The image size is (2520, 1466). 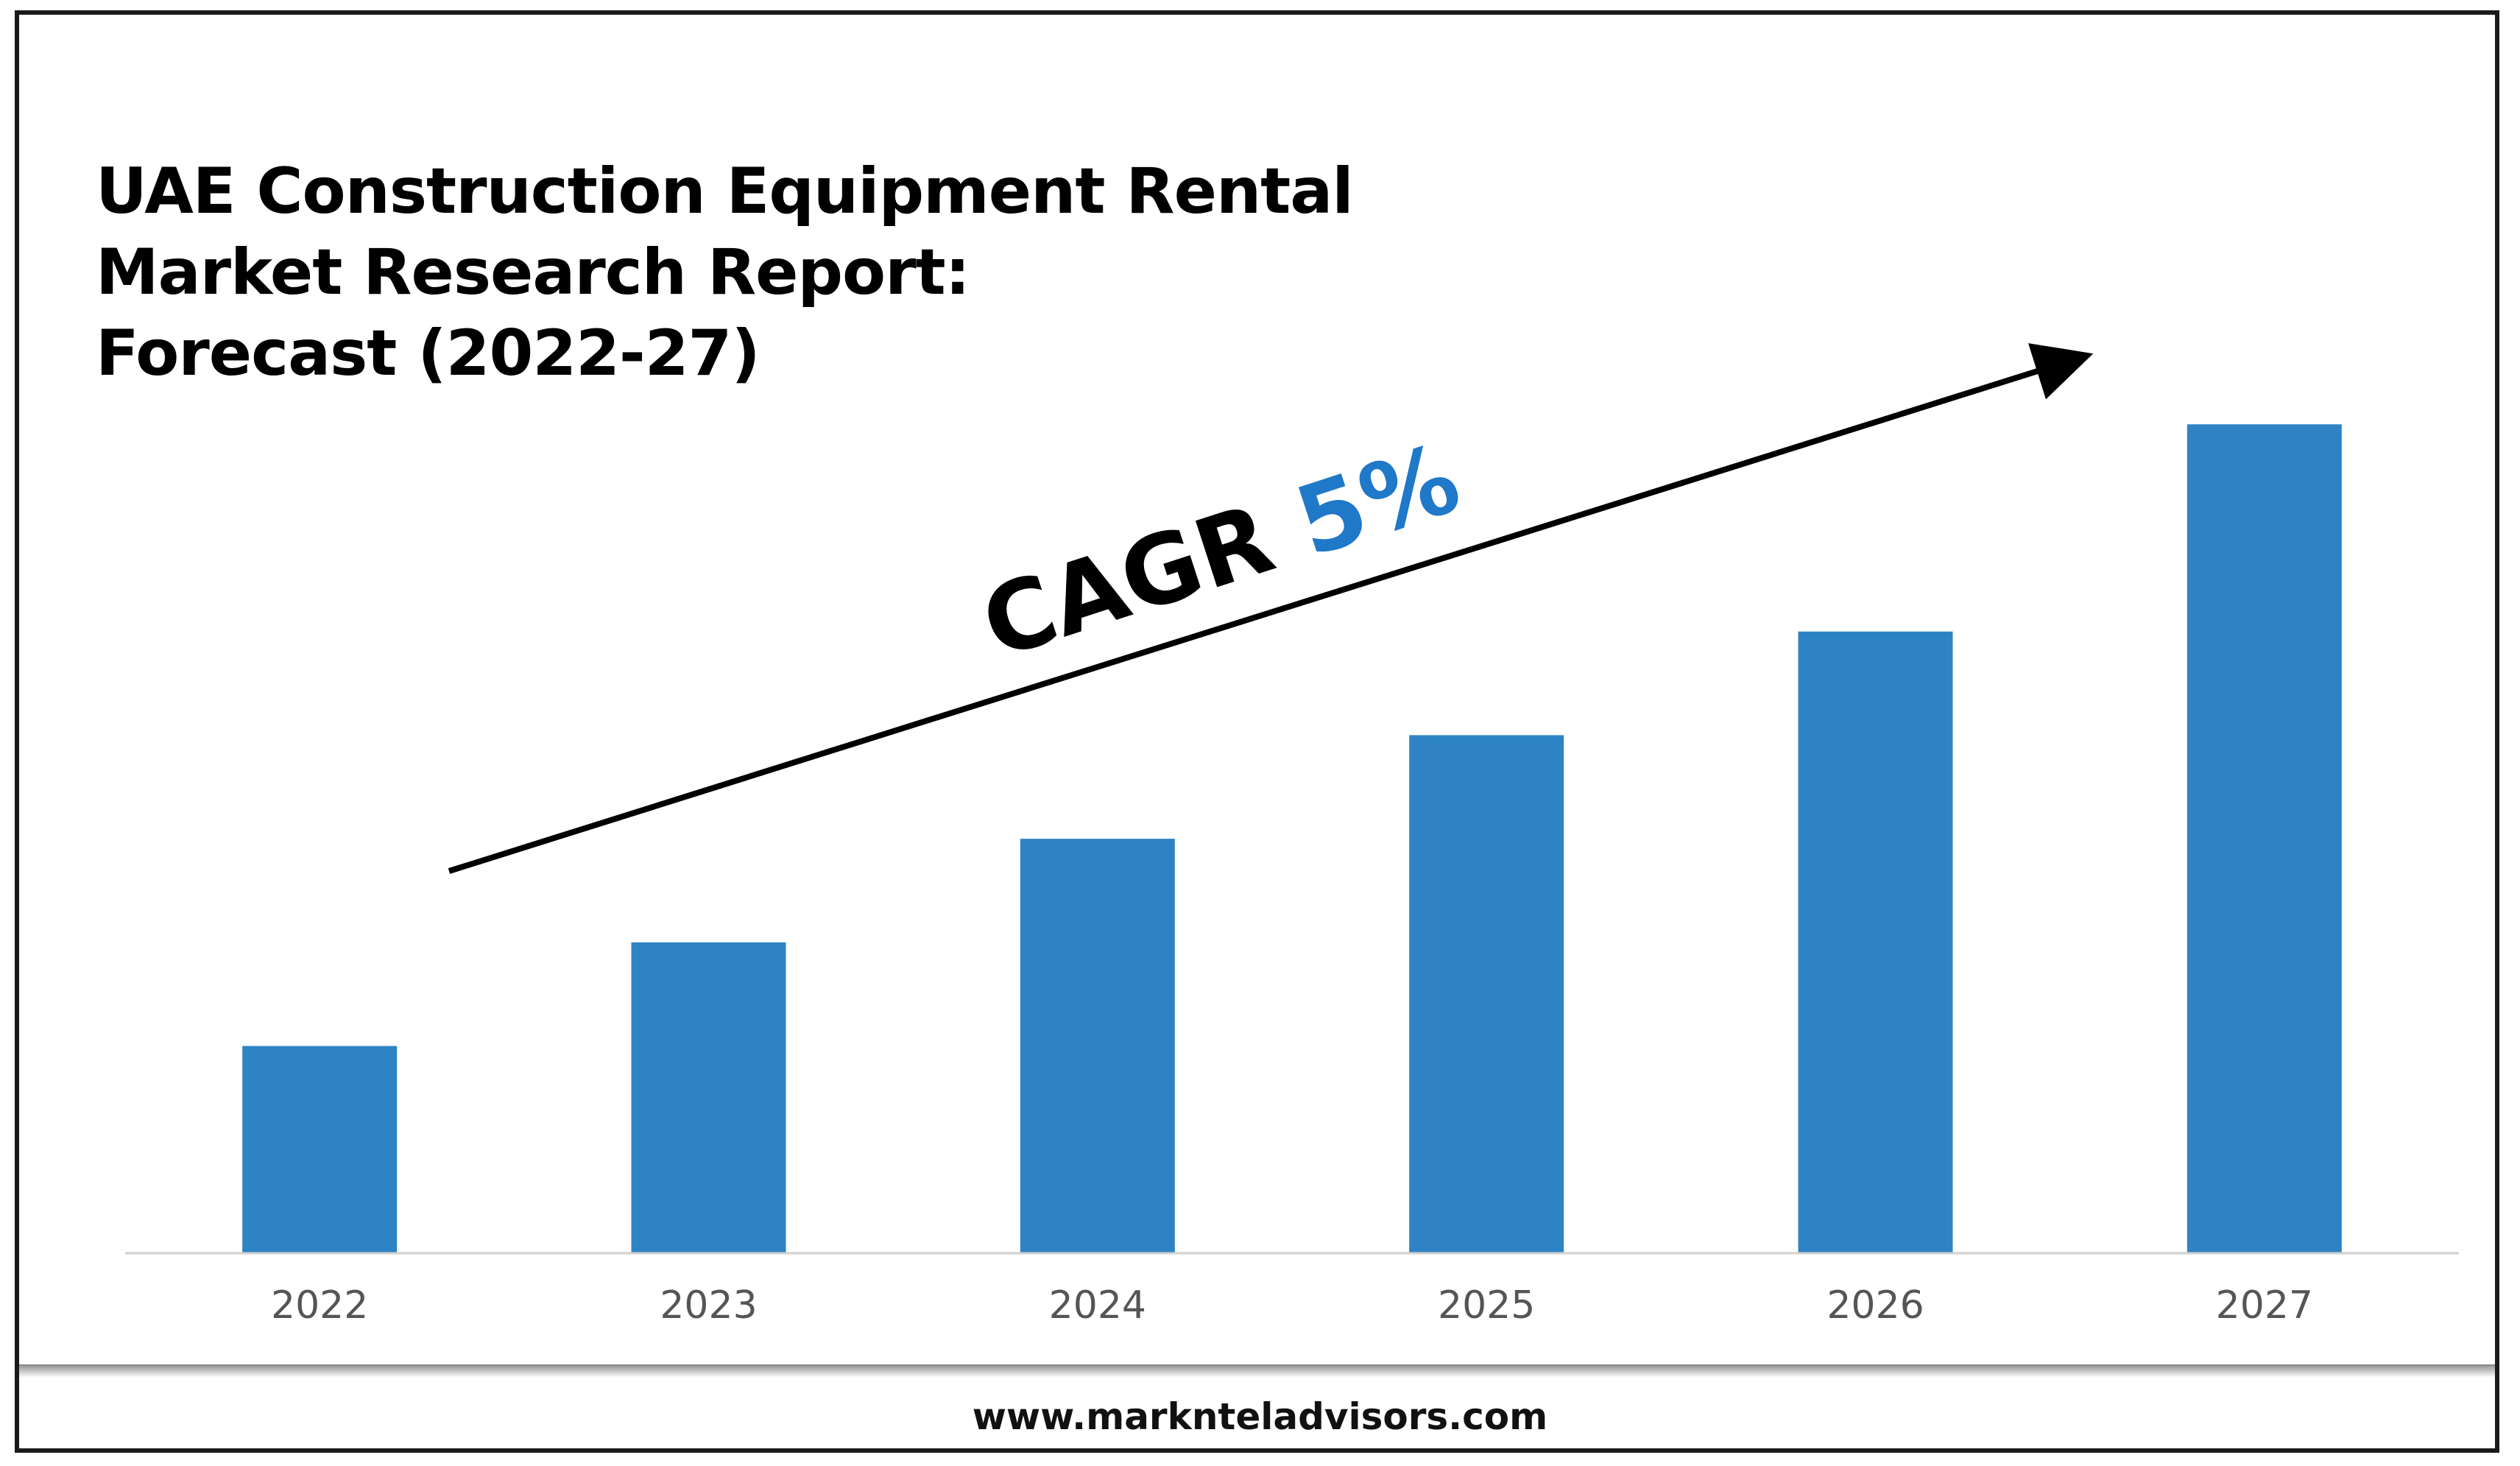 What do you see at coordinates (2264, 839) in the screenshot?
I see `bar-2027` at bounding box center [2264, 839].